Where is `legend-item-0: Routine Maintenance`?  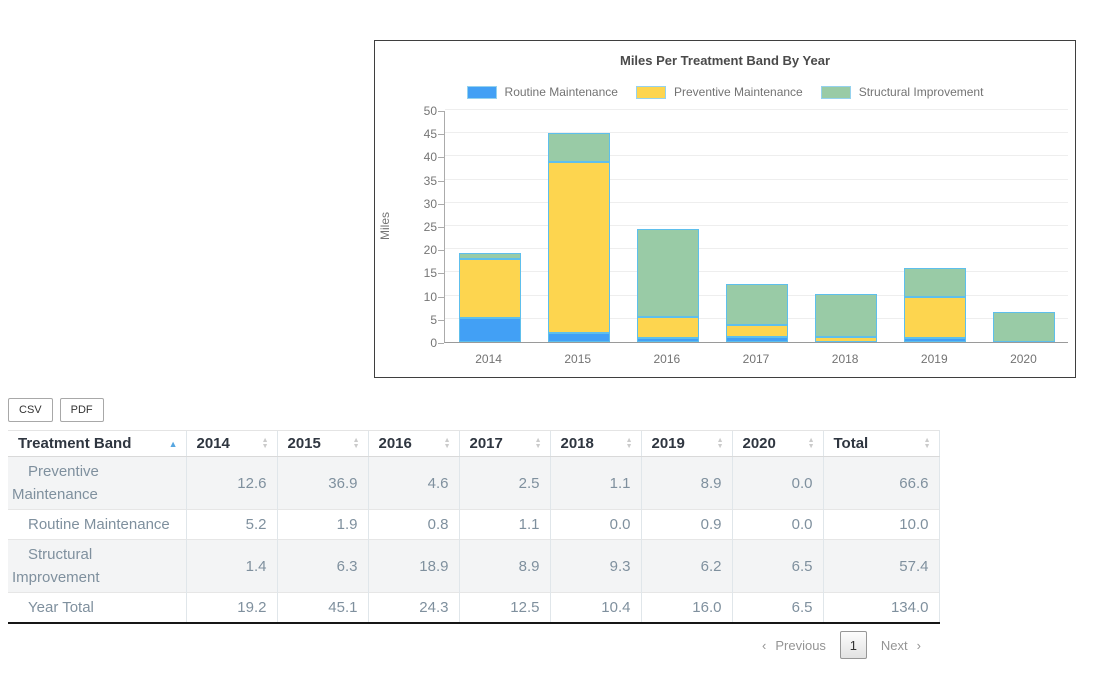 legend-item-0: Routine Maintenance is located at coordinates (542, 92).